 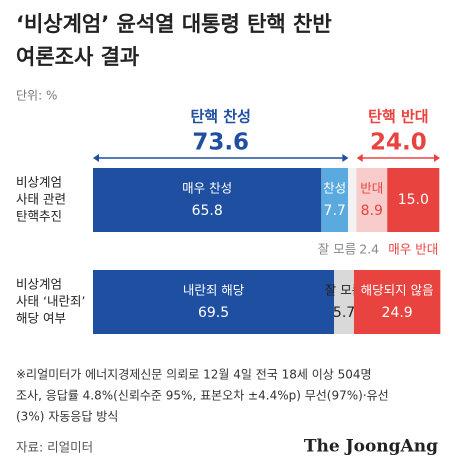 What do you see at coordinates (335, 211) in the screenshot?
I see `segment-value: 7.7` at bounding box center [335, 211].